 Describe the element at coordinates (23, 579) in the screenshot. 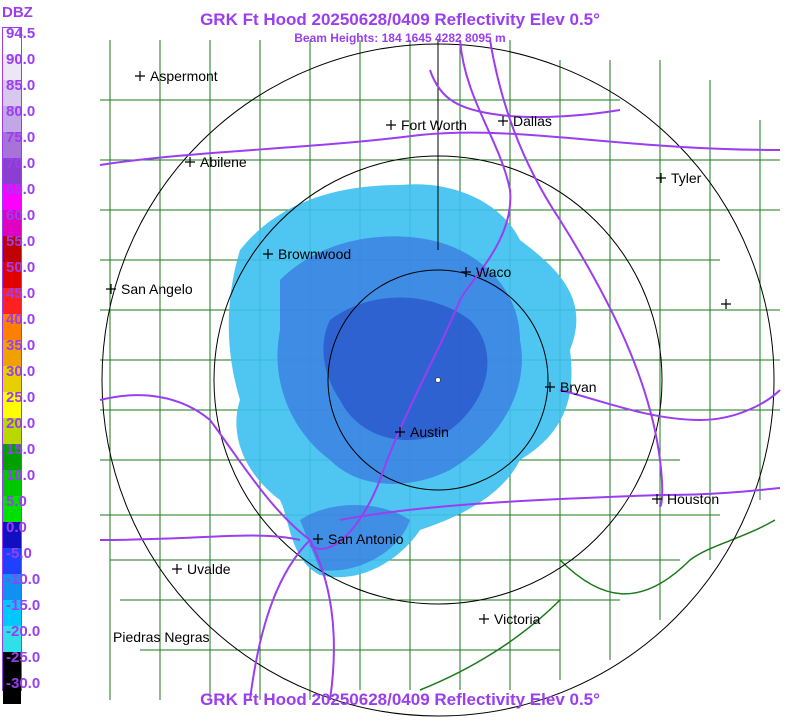

I see `legend-label: -10.0` at that location.